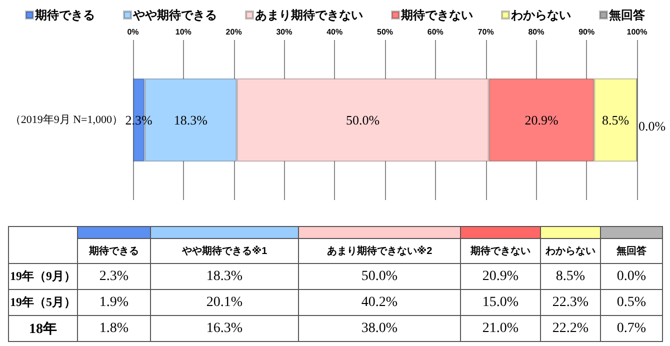 This screenshot has width=670, height=346. Describe the element at coordinates (309, 15) in the screenshot. I see `legend-label: あまり期待できない` at that location.